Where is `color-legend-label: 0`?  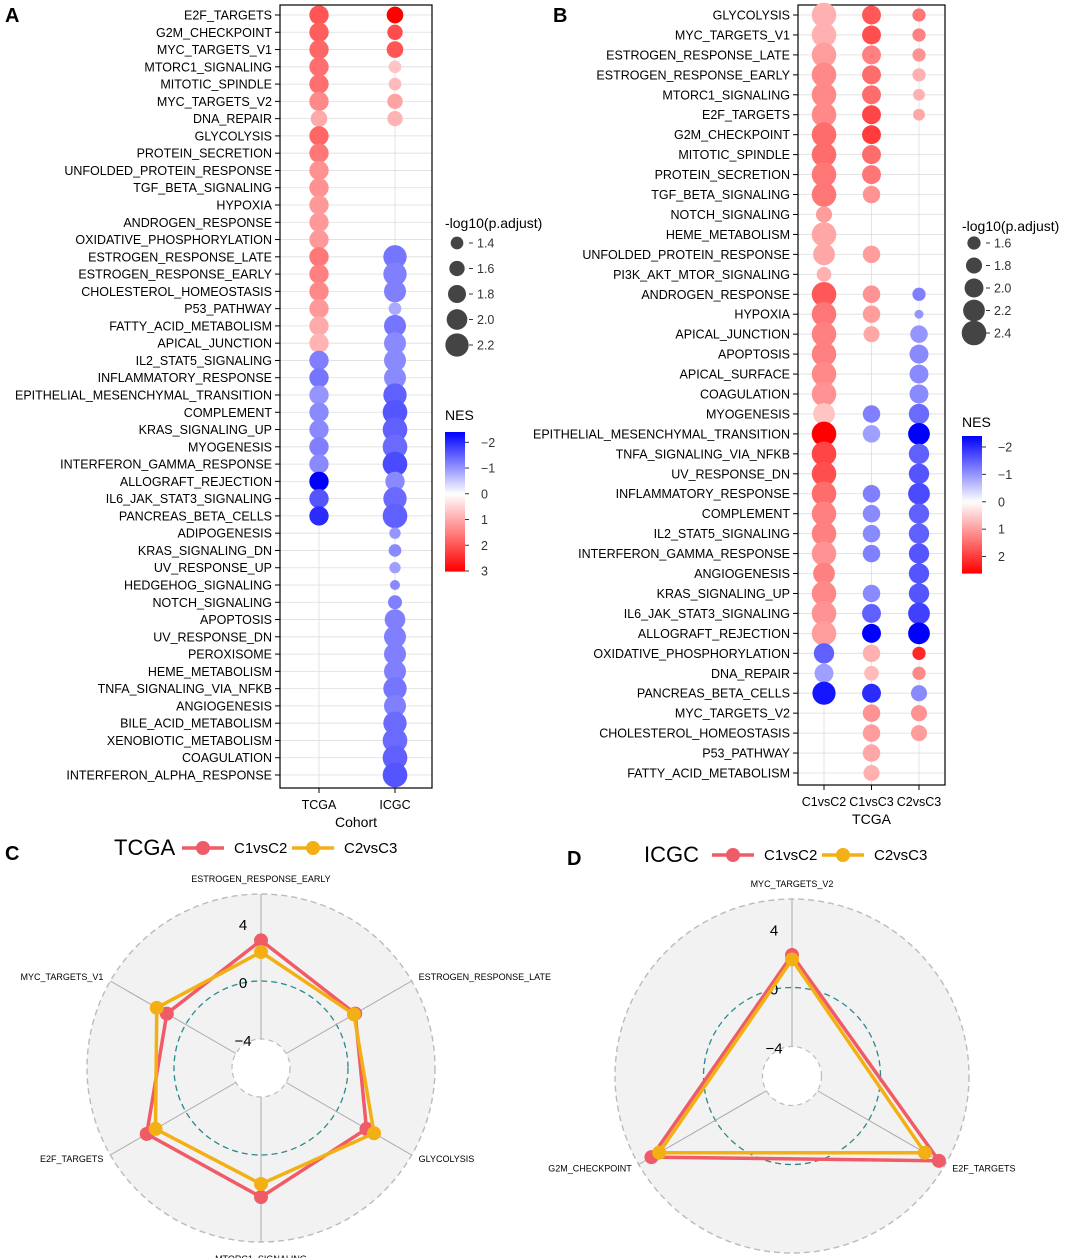 color-legend-label: 0 is located at coordinates (484, 494).